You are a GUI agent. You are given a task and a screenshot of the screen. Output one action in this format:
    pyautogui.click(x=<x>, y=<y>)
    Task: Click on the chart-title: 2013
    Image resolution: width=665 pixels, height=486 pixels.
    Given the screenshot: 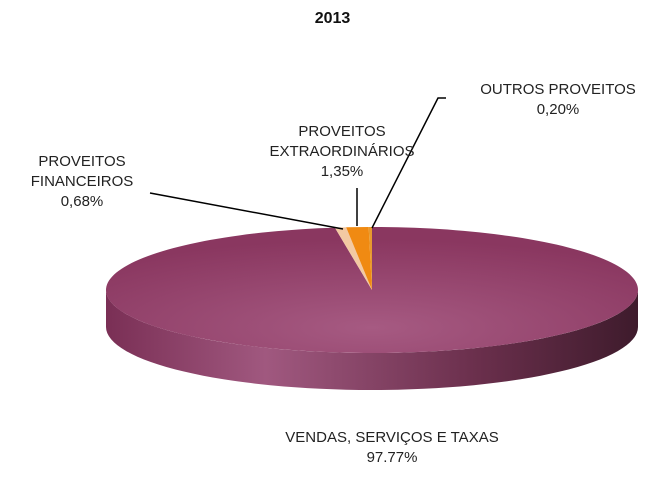 What is the action you would take?
    pyautogui.click(x=332, y=18)
    